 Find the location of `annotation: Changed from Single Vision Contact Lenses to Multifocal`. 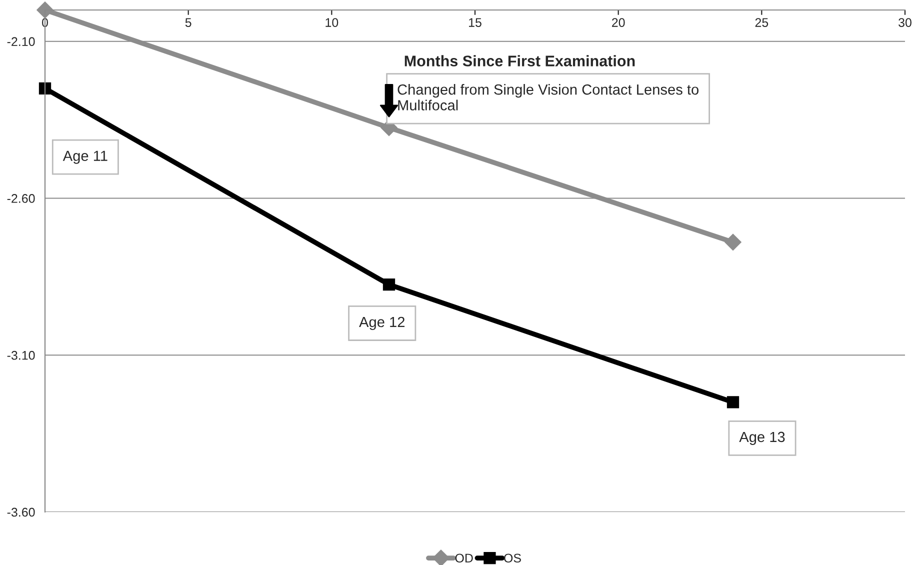

annotation: Changed from Single Vision Contact Lenses to Multifocal is located at coordinates (548, 97).